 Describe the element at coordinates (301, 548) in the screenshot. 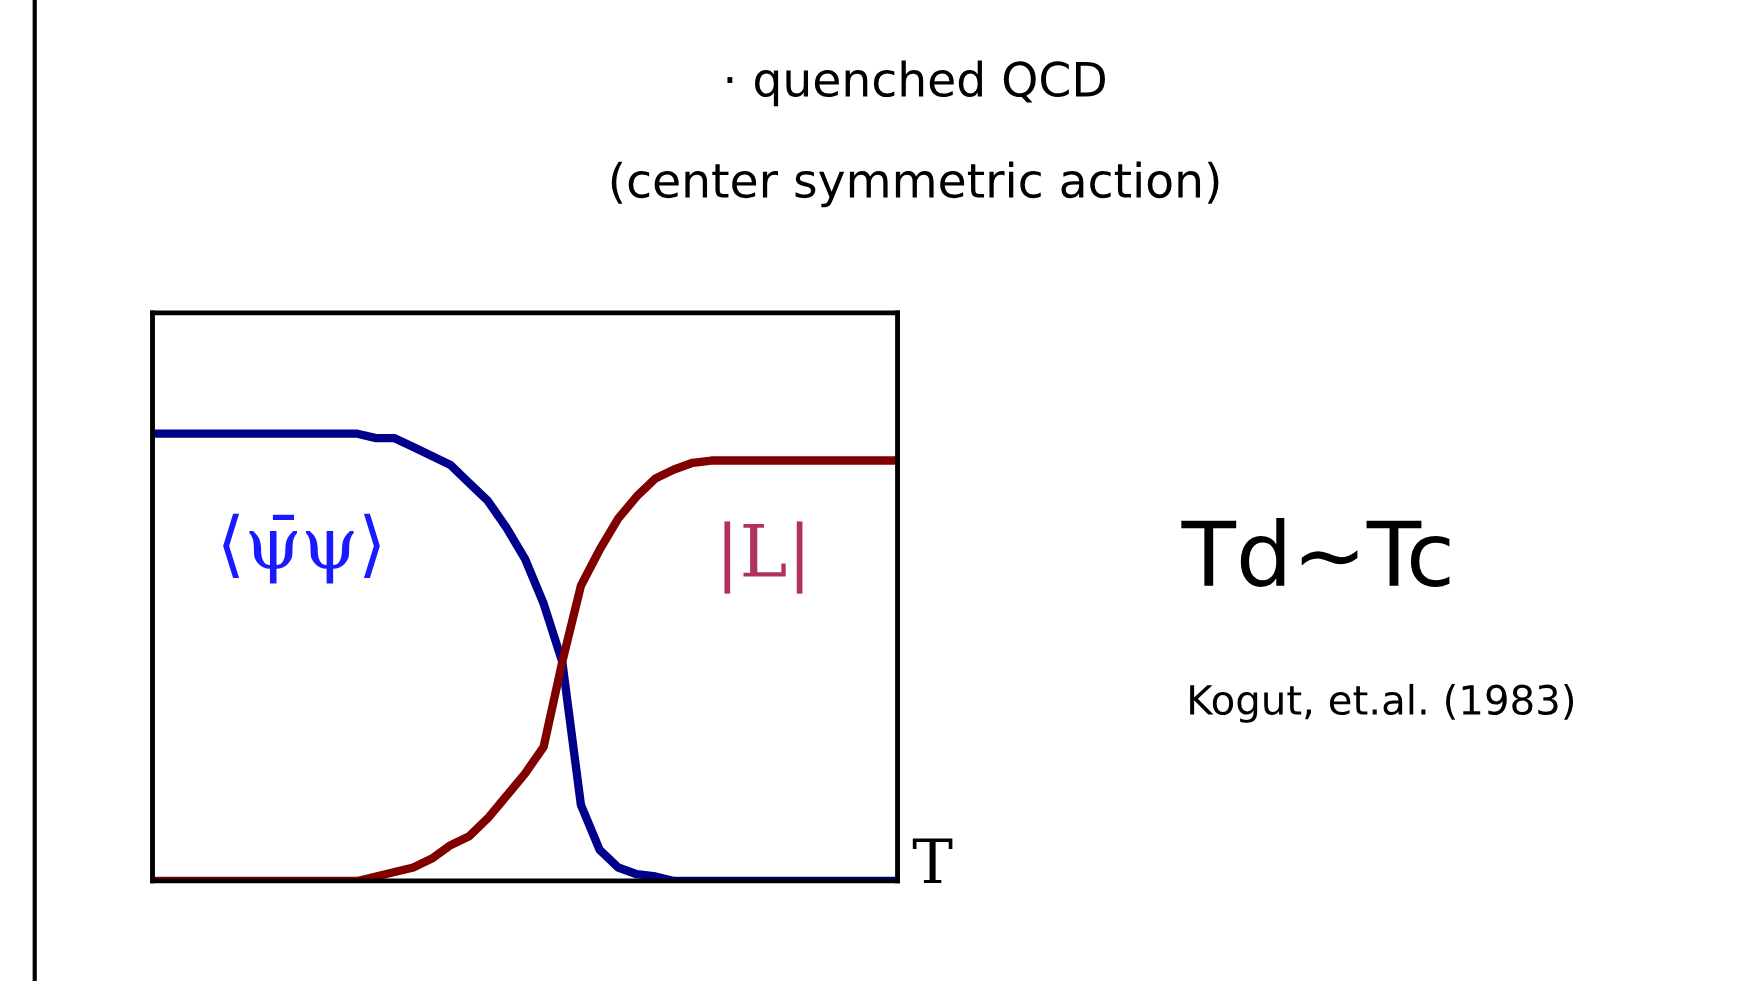

I see `series-label: ⟨ψ̄ψ⟩` at that location.